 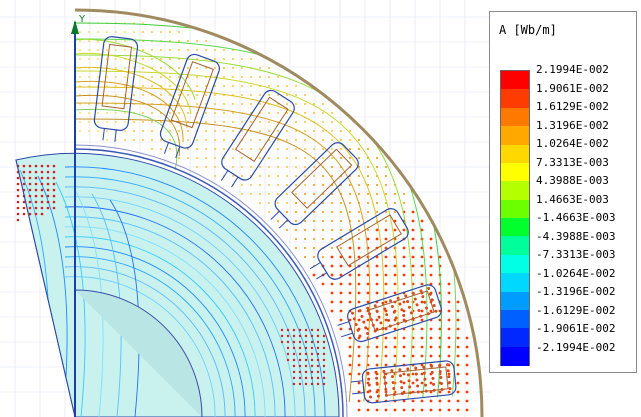 What do you see at coordinates (82, 19) in the screenshot?
I see `y-axis-label: Y` at bounding box center [82, 19].